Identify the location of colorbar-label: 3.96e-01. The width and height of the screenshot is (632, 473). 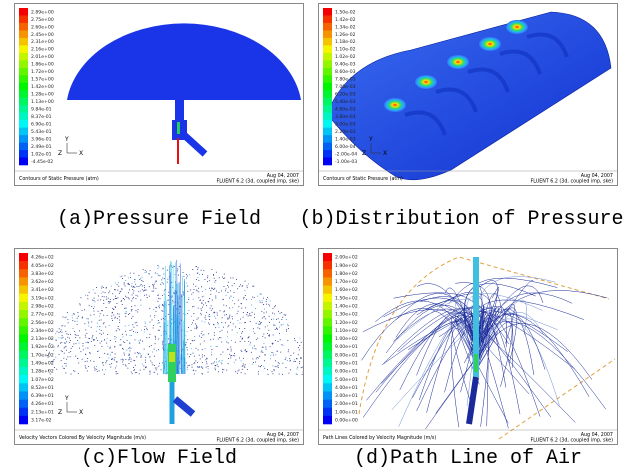
(41, 139).